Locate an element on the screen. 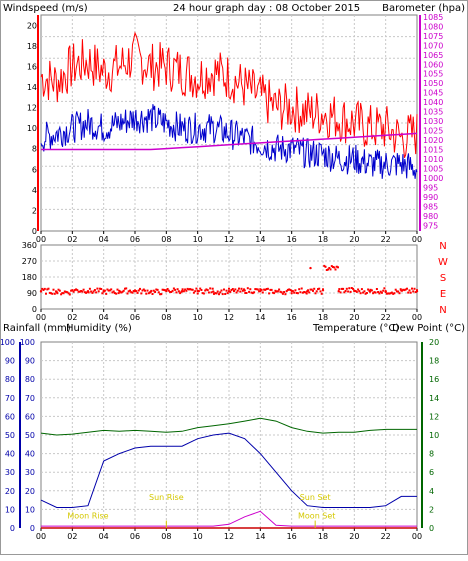 The height and width of the screenshot is (561, 468). rainfall-tick-label: 30 is located at coordinates (10, 472).